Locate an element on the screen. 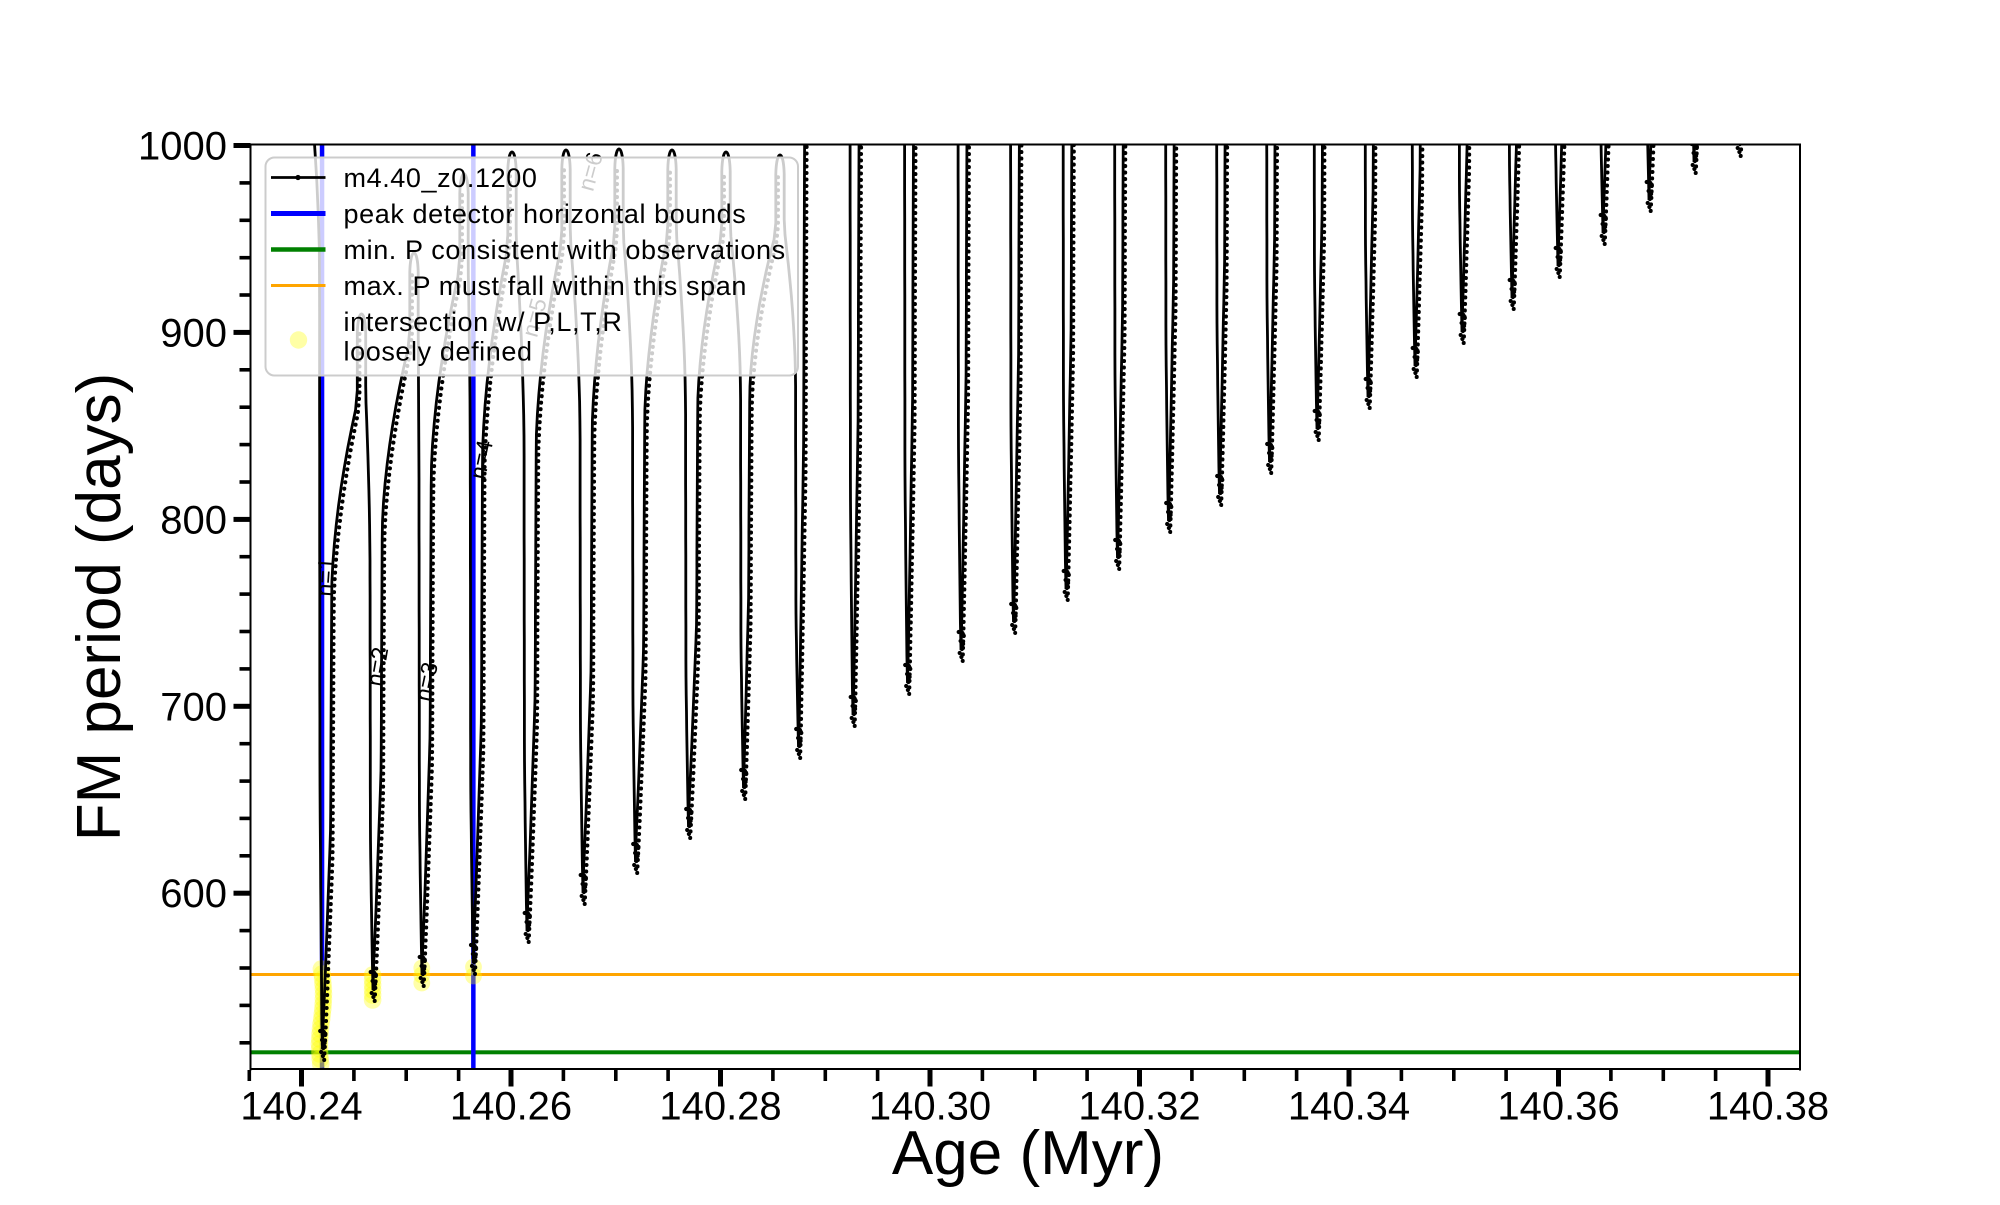 The width and height of the screenshot is (2000, 1205). svg-text: 600 is located at coordinates (193, 894).